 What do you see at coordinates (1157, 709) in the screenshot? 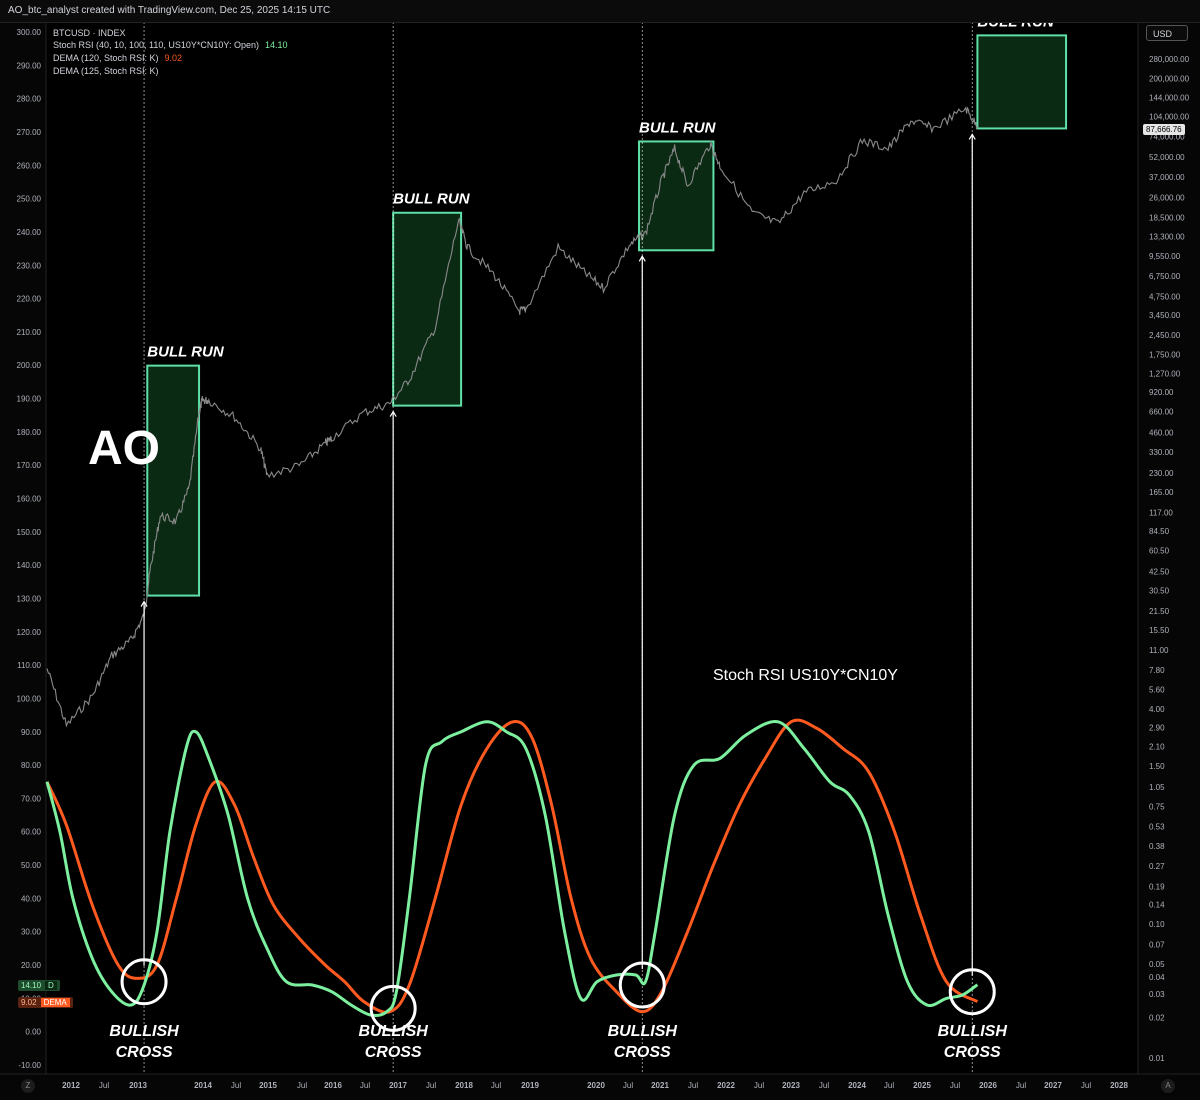
I see `right-axis-tick: 4.00` at bounding box center [1157, 709].